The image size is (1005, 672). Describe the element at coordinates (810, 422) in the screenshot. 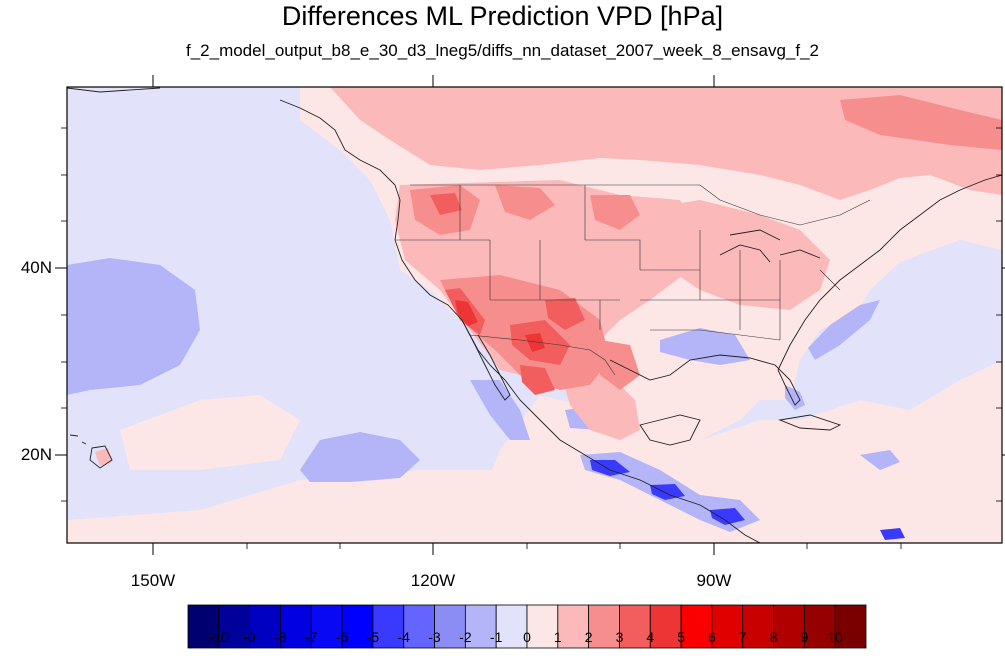

I see `coastline-cuba` at that location.